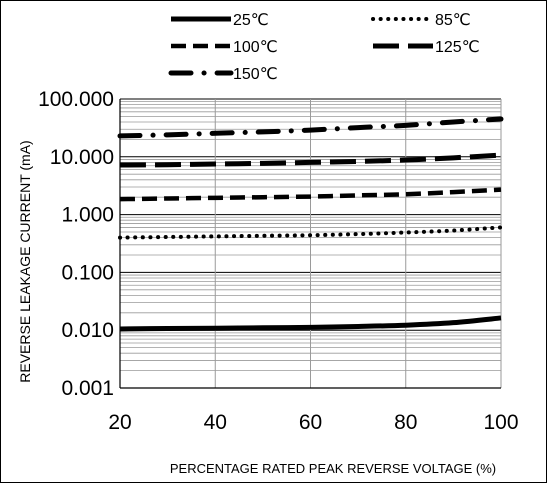  I want to click on x-tick-label: 80, so click(405, 422).